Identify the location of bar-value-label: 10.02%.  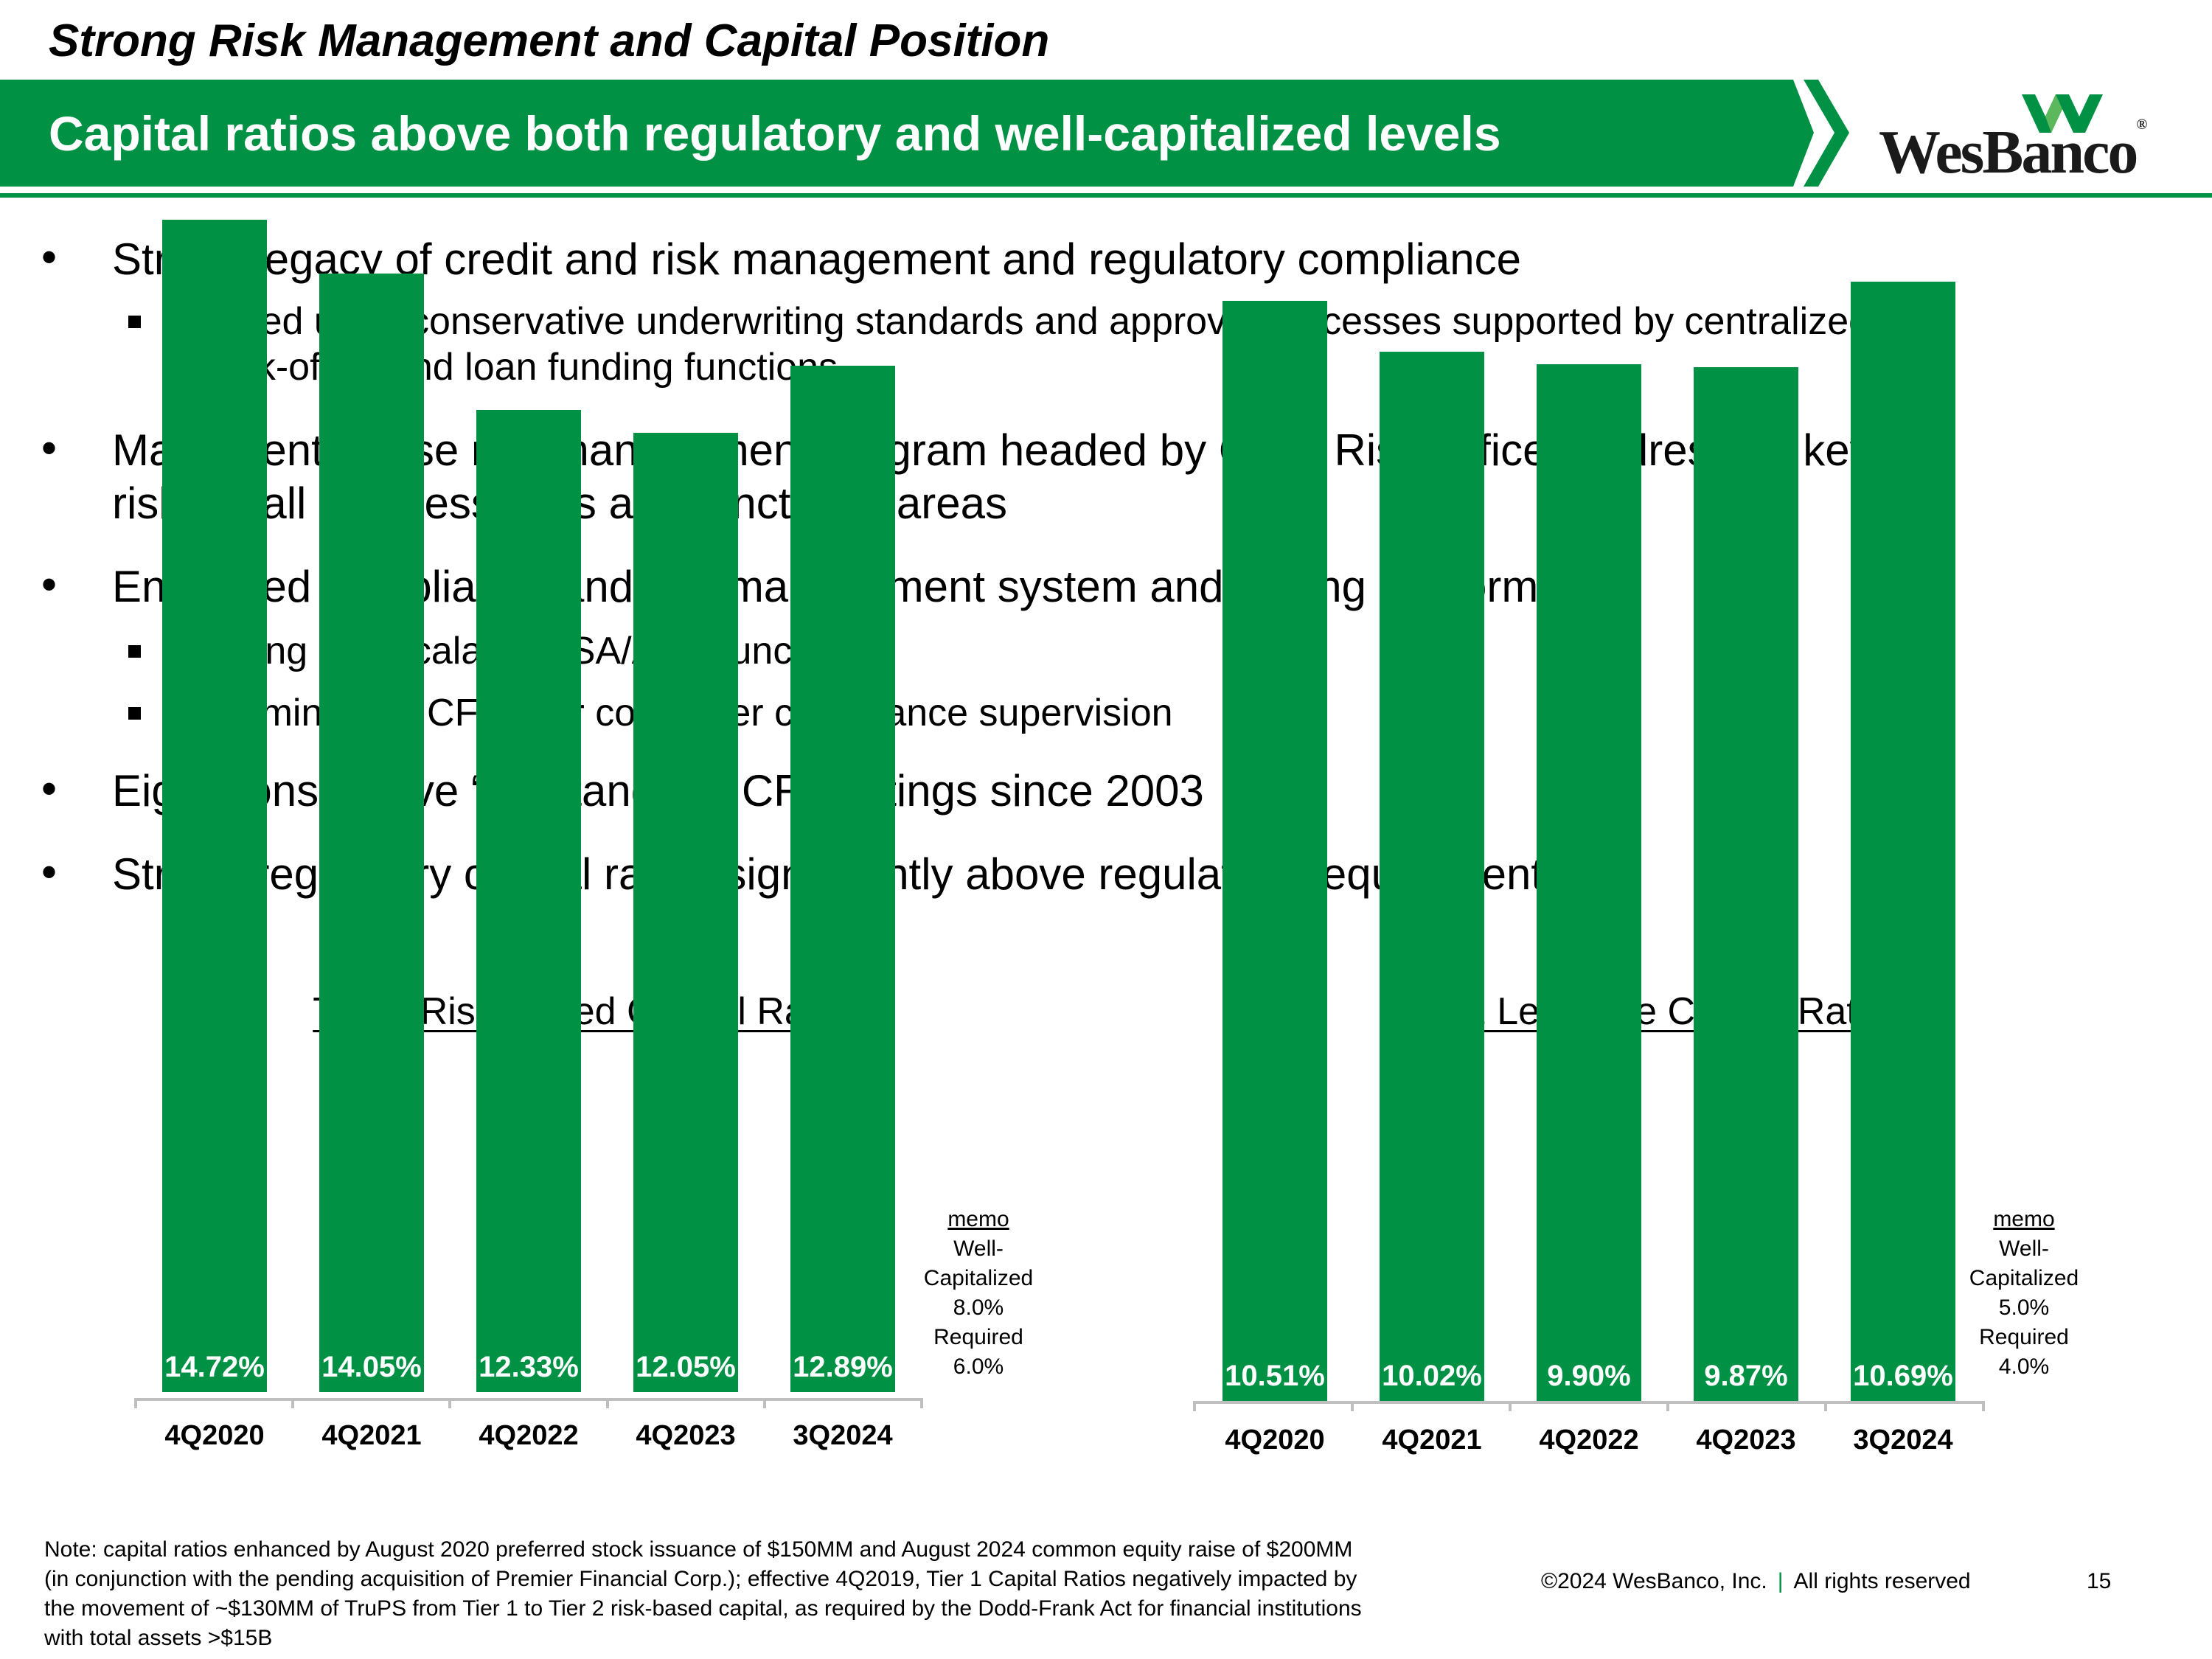
(1432, 1376).